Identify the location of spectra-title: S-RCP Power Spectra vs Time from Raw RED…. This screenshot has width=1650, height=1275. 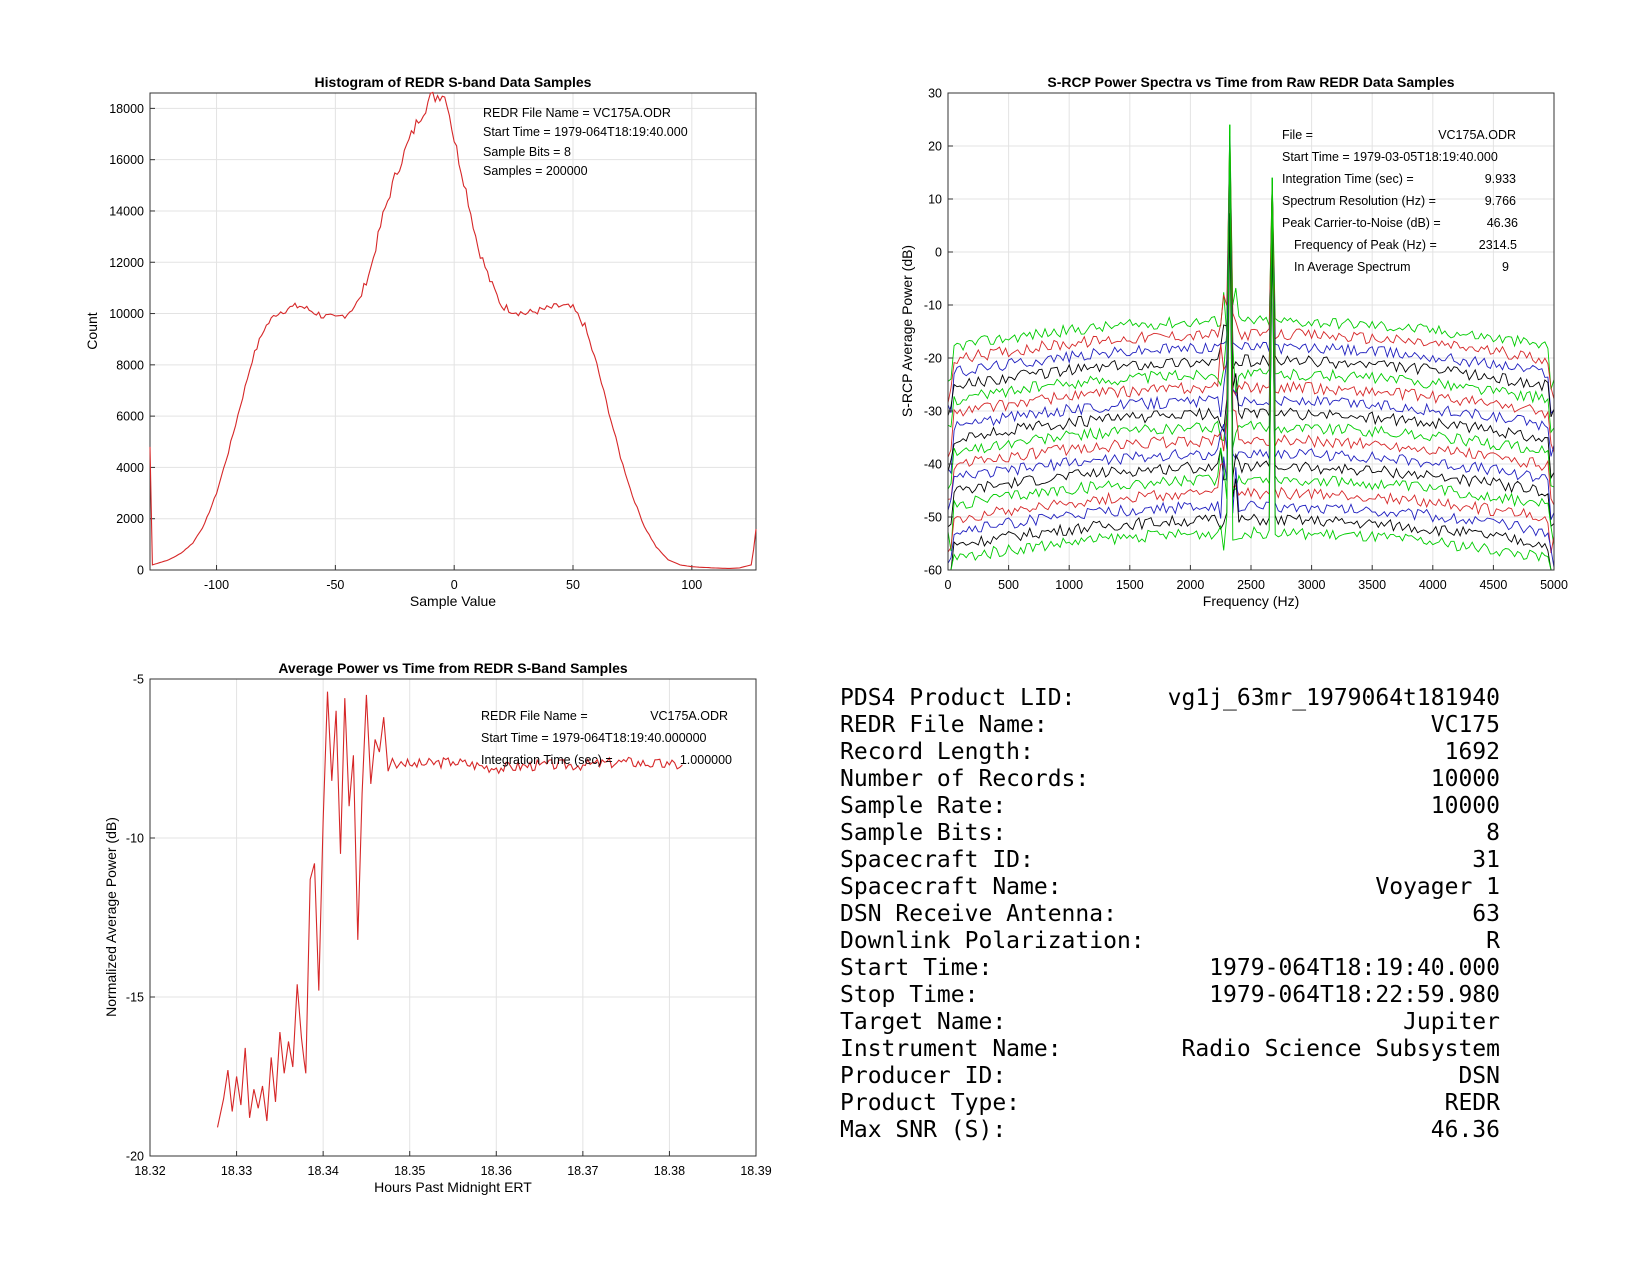
(1250, 82).